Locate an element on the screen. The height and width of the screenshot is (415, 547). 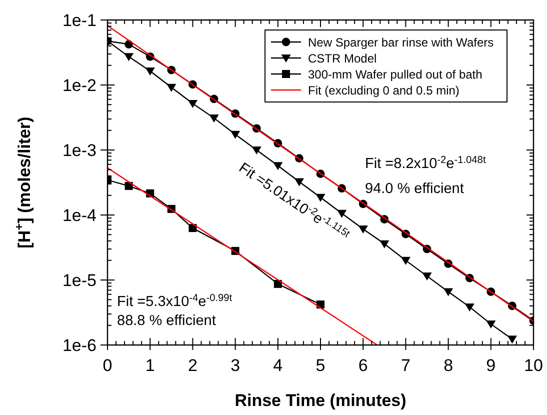
x-tick-label: 7 is located at coordinates (405, 365).